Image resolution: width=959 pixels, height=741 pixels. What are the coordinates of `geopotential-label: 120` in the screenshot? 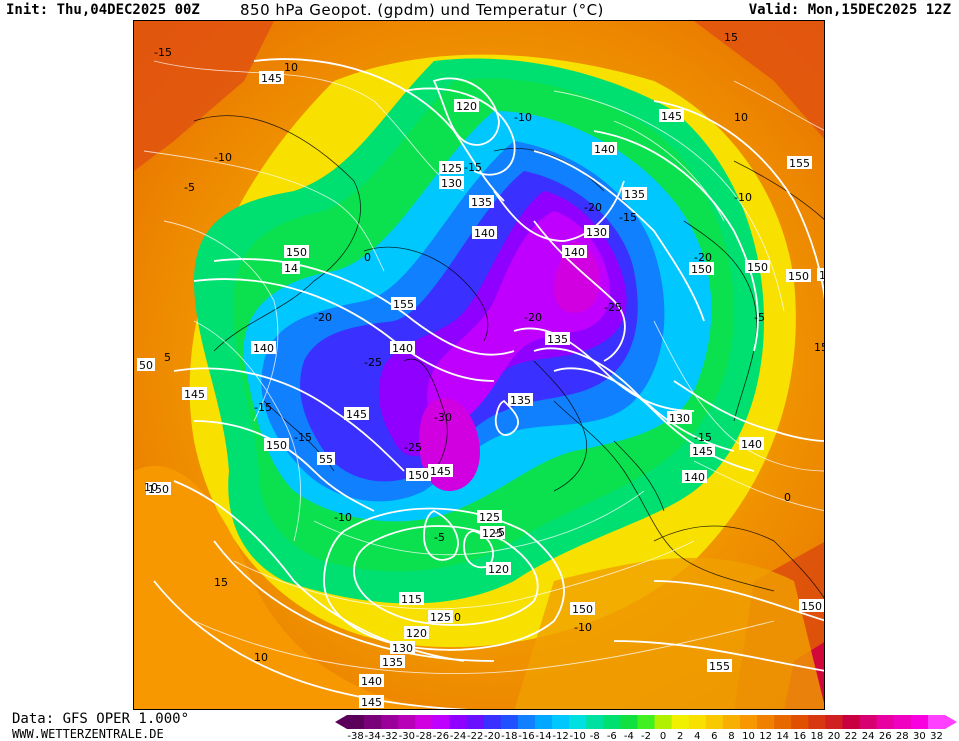 It's located at (416, 633).